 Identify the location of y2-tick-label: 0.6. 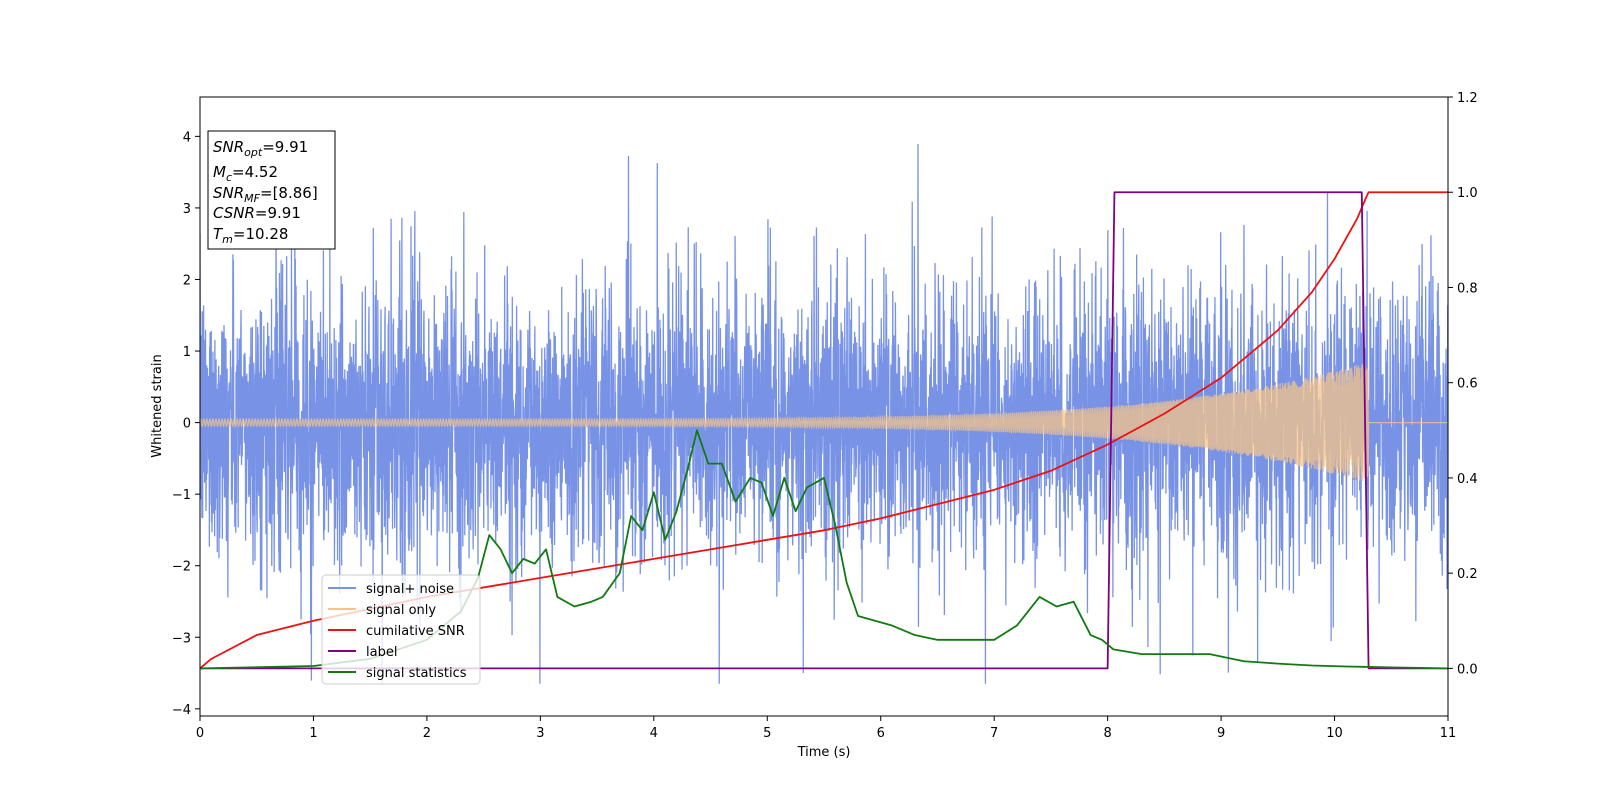
(1467, 384).